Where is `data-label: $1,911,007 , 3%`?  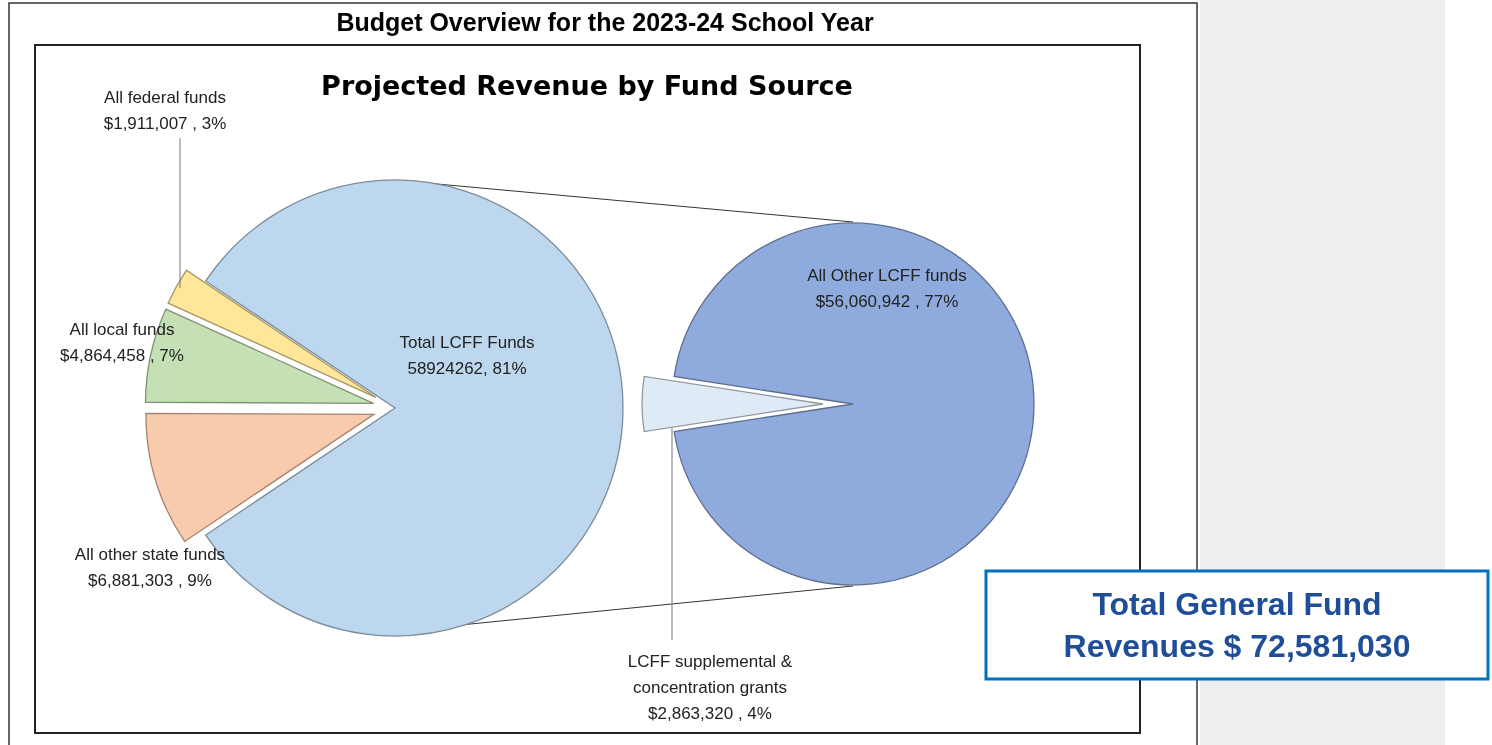 data-label: $1,911,007 , 3% is located at coordinates (165, 123).